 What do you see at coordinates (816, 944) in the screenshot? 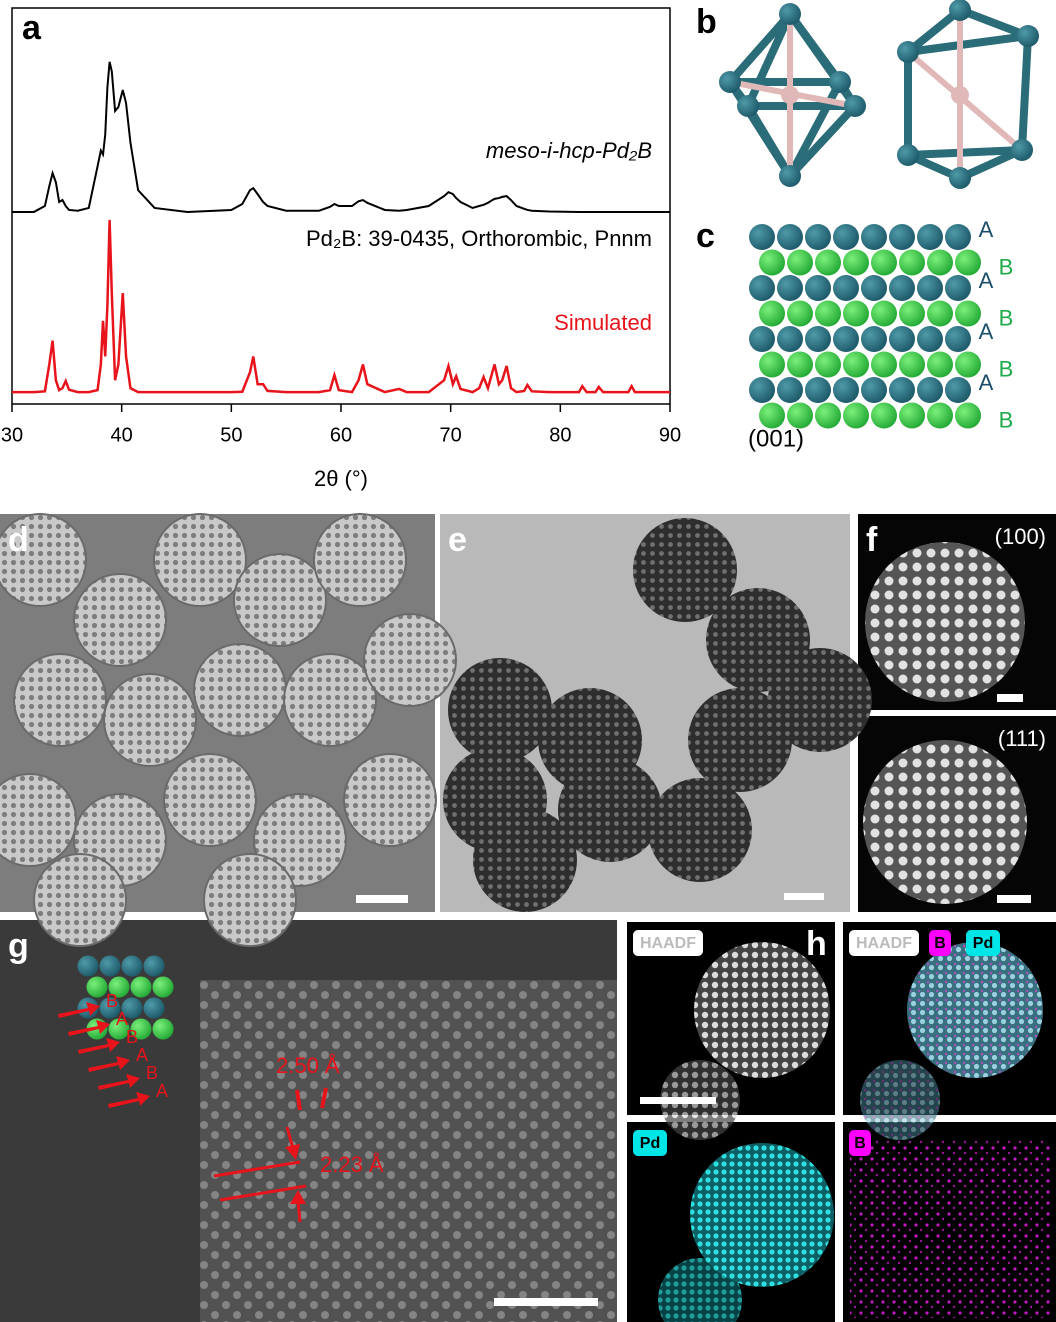
I see `panel-letter: h` at bounding box center [816, 944].